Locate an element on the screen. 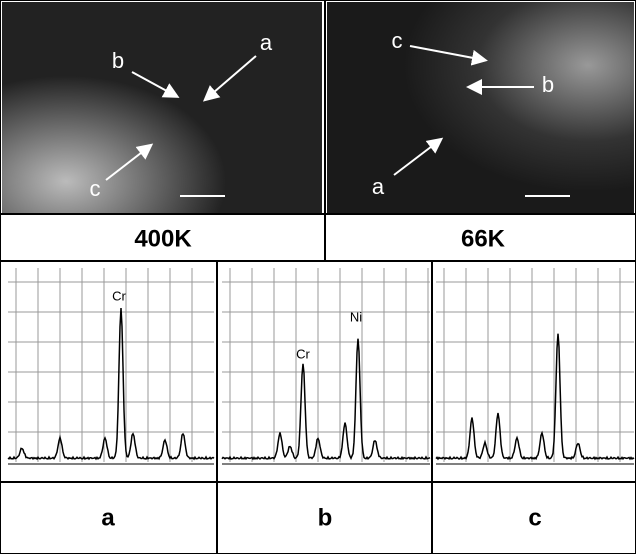 This screenshot has width=636, height=554. caption: c is located at coordinates (534, 517).